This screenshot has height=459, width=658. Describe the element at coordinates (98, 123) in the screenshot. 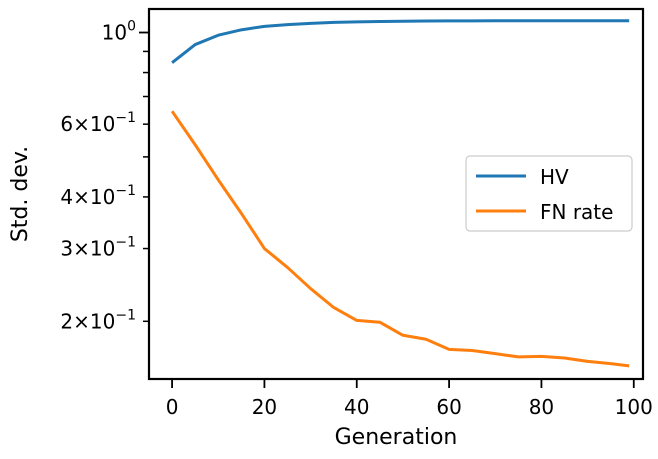

I see `y-tick-label: 6×10⁻¹` at that location.